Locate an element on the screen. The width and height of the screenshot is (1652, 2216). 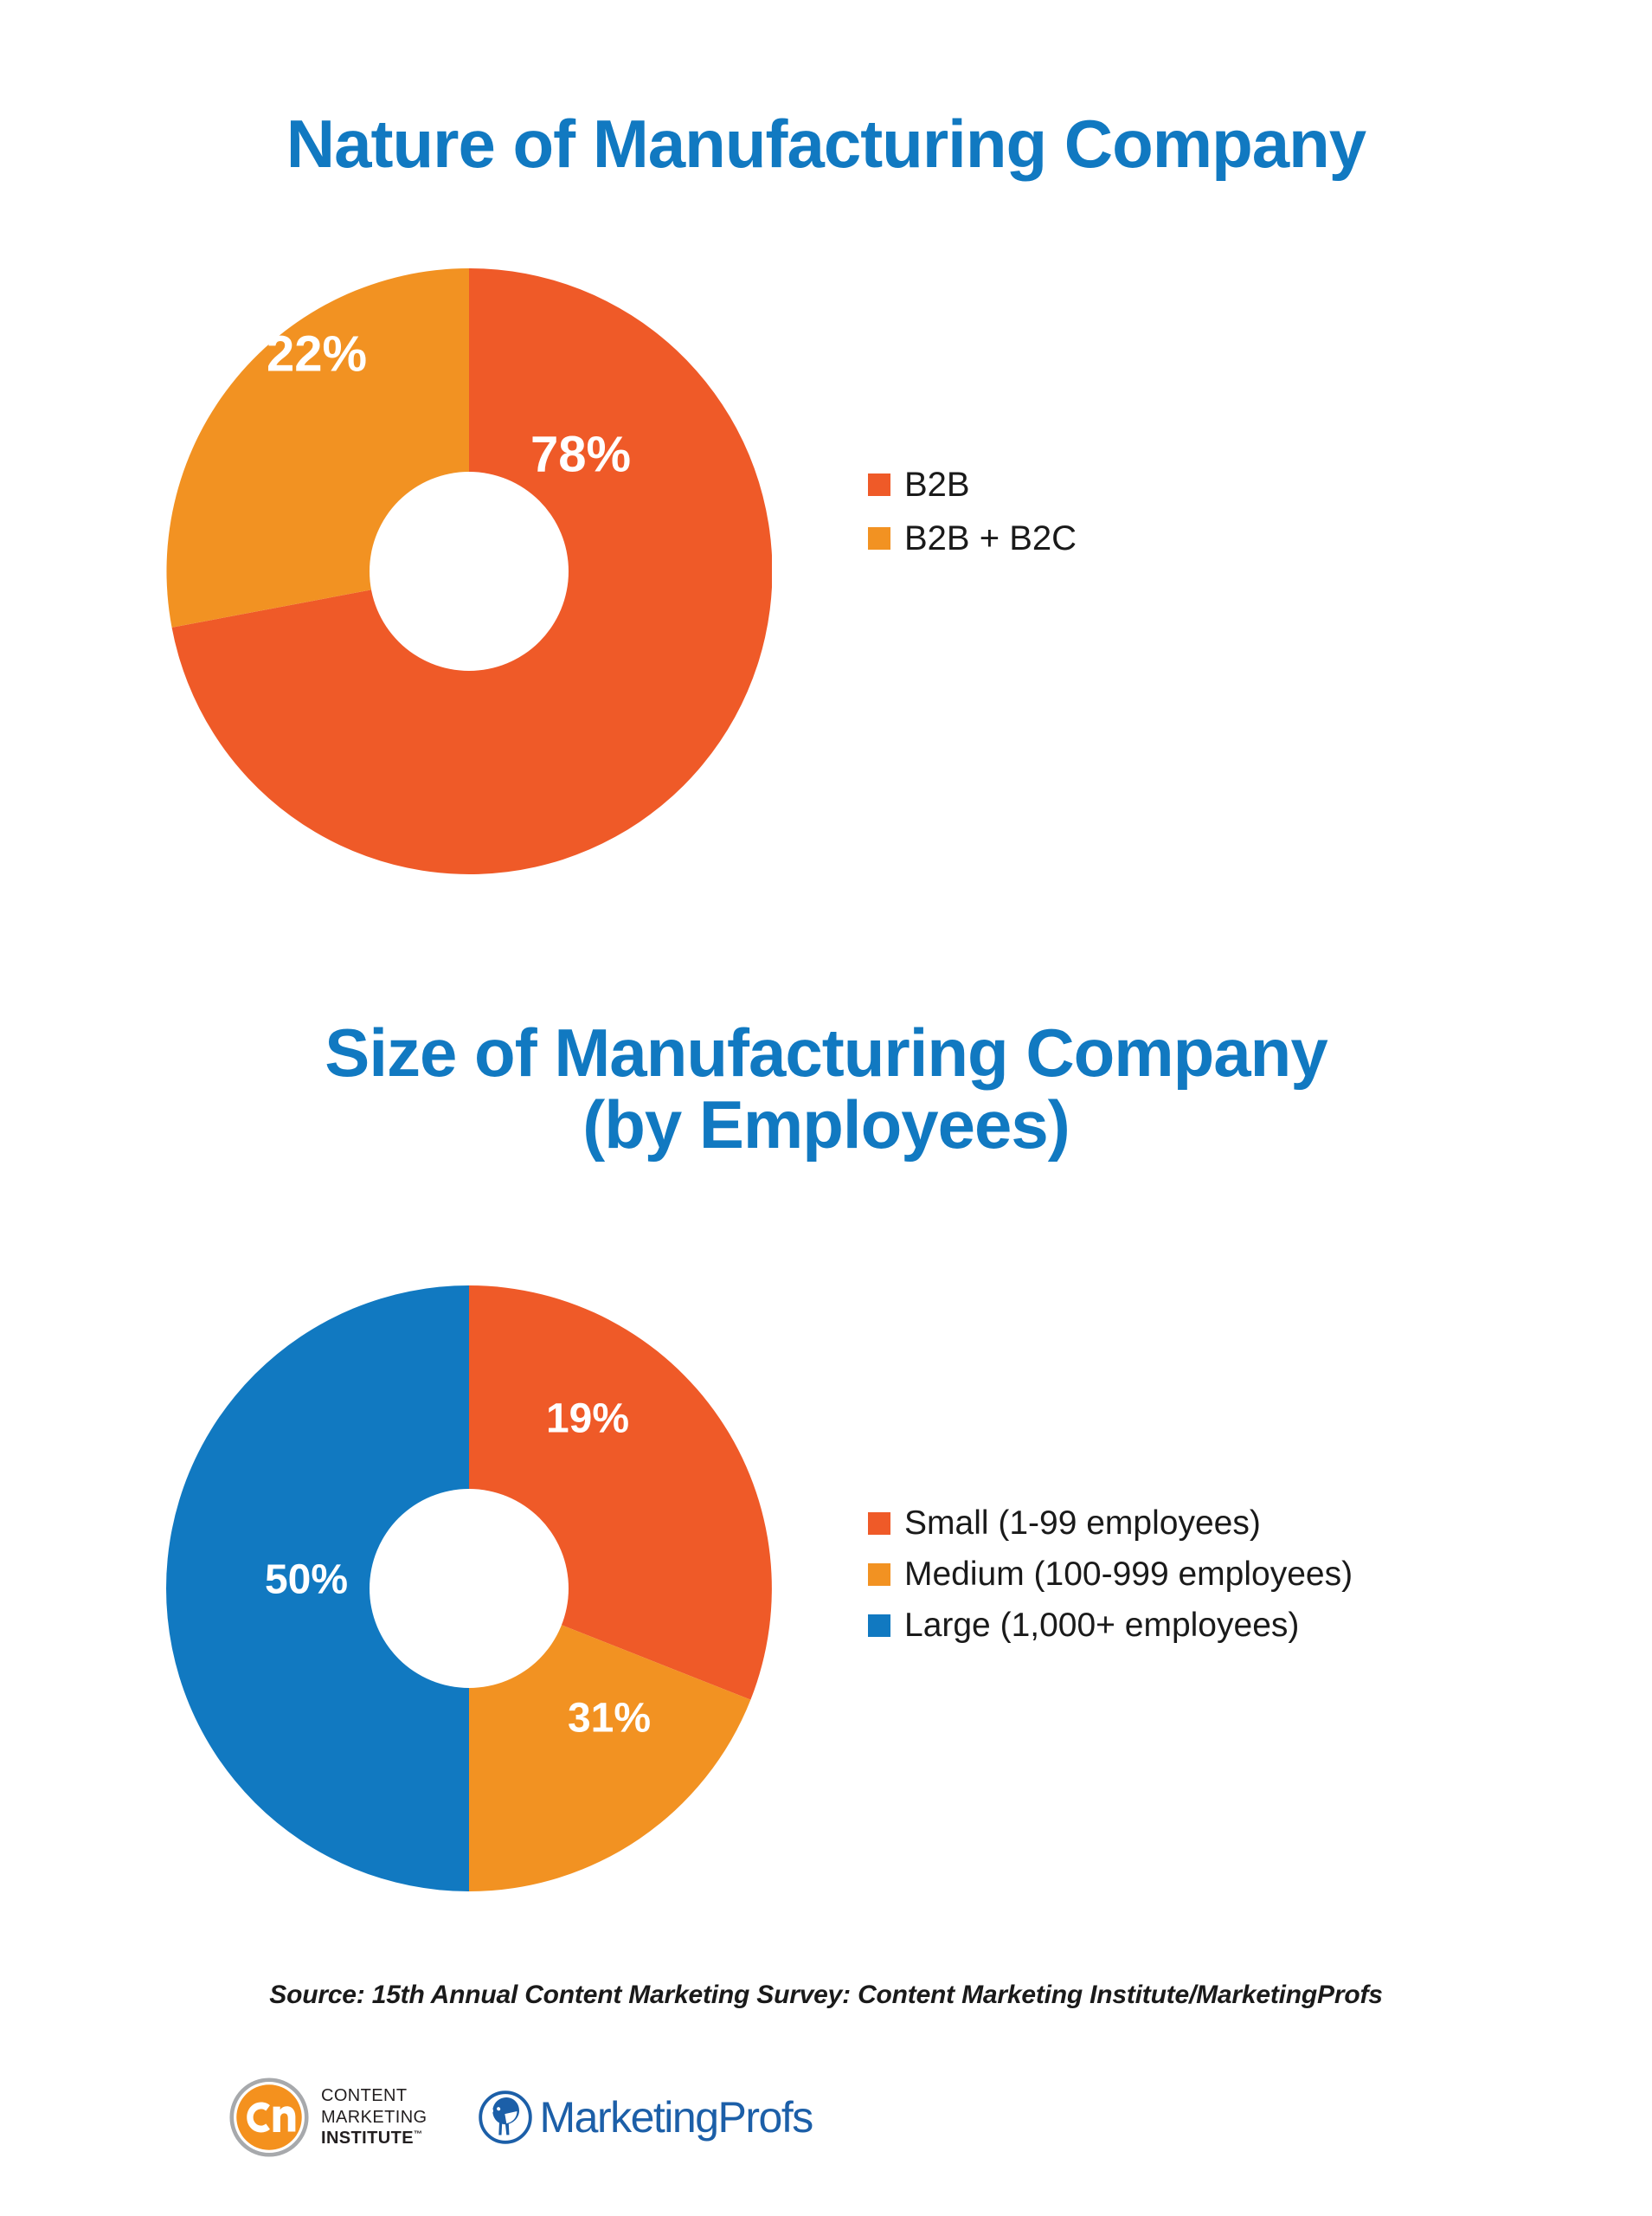
slice-value-label: 31% is located at coordinates (609, 1719).